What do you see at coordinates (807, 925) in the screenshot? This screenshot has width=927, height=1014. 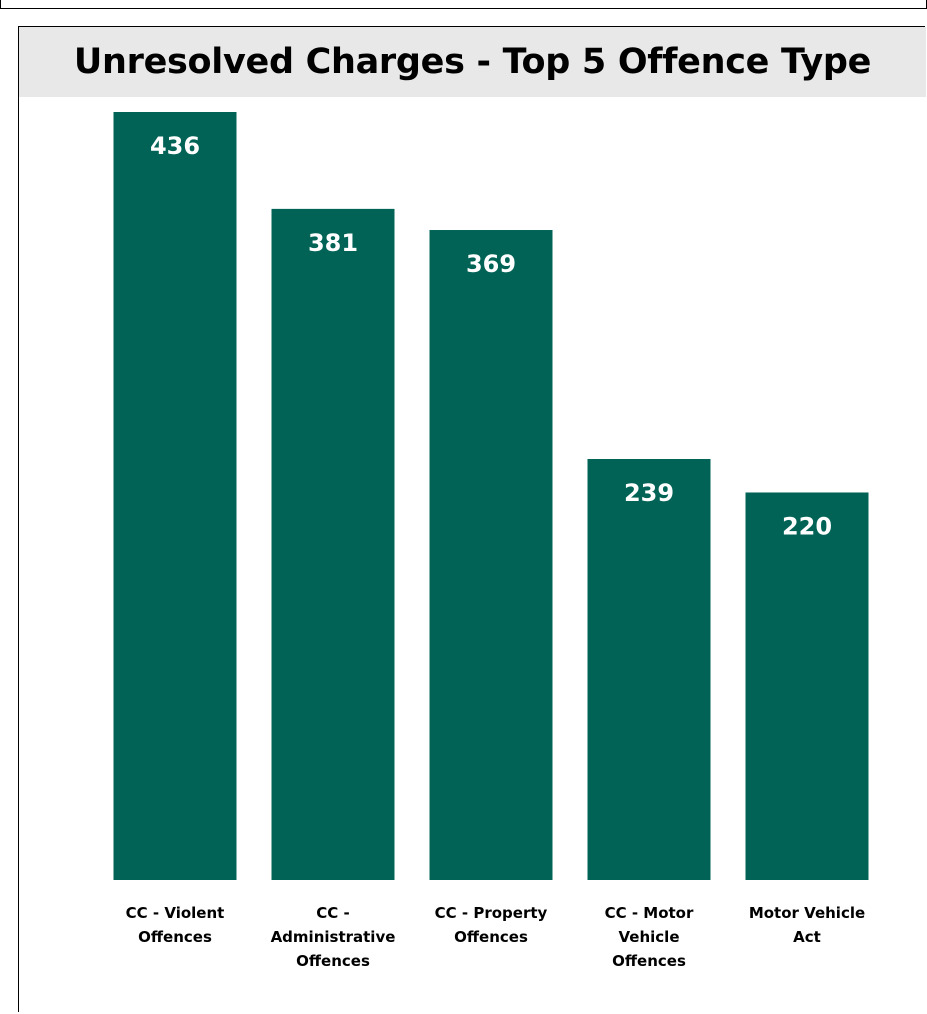 I see `x-tick-label: Motor Vehicle Act` at bounding box center [807, 925].